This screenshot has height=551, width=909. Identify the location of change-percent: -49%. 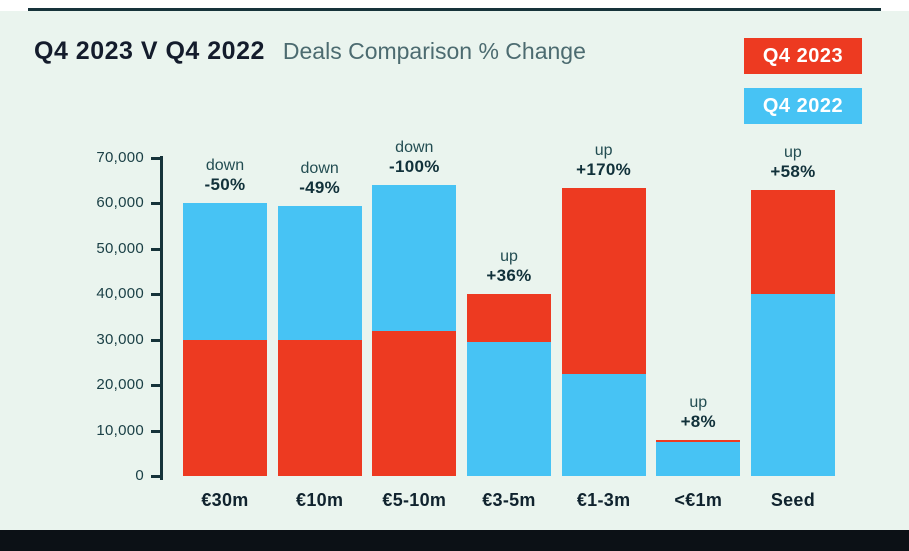
(320, 187).